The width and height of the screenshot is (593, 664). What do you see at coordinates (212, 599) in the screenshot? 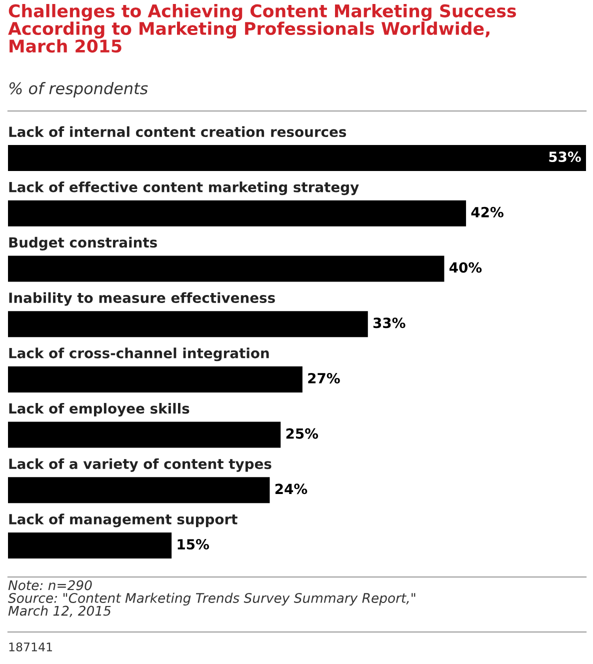
I see `text: Note: n=290 Source: "Content Marketing Trends Survey Summary Report," March 12, 2015` at bounding box center [212, 599].